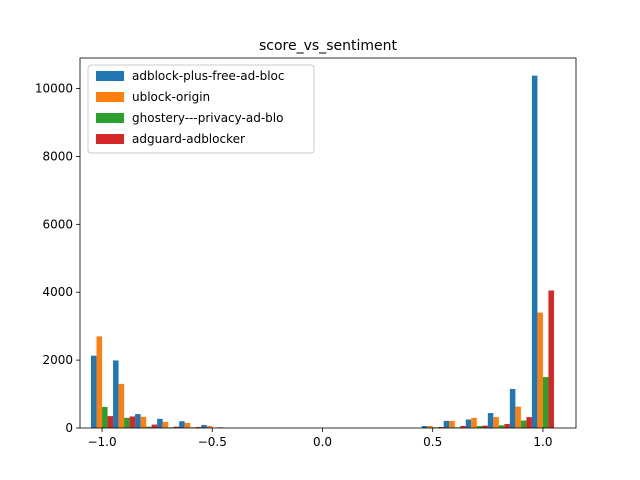 This screenshot has height=480, width=640. What do you see at coordinates (57, 156) in the screenshot?
I see `y-tick-label: 8000` at bounding box center [57, 156].